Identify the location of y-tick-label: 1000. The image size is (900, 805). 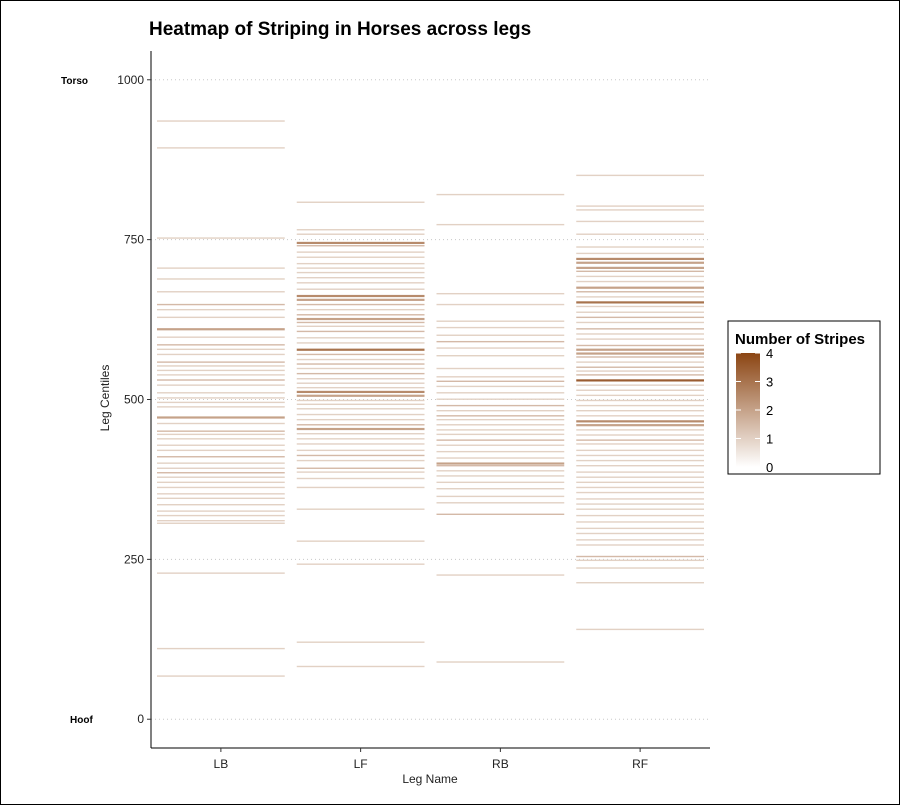
(130, 80).